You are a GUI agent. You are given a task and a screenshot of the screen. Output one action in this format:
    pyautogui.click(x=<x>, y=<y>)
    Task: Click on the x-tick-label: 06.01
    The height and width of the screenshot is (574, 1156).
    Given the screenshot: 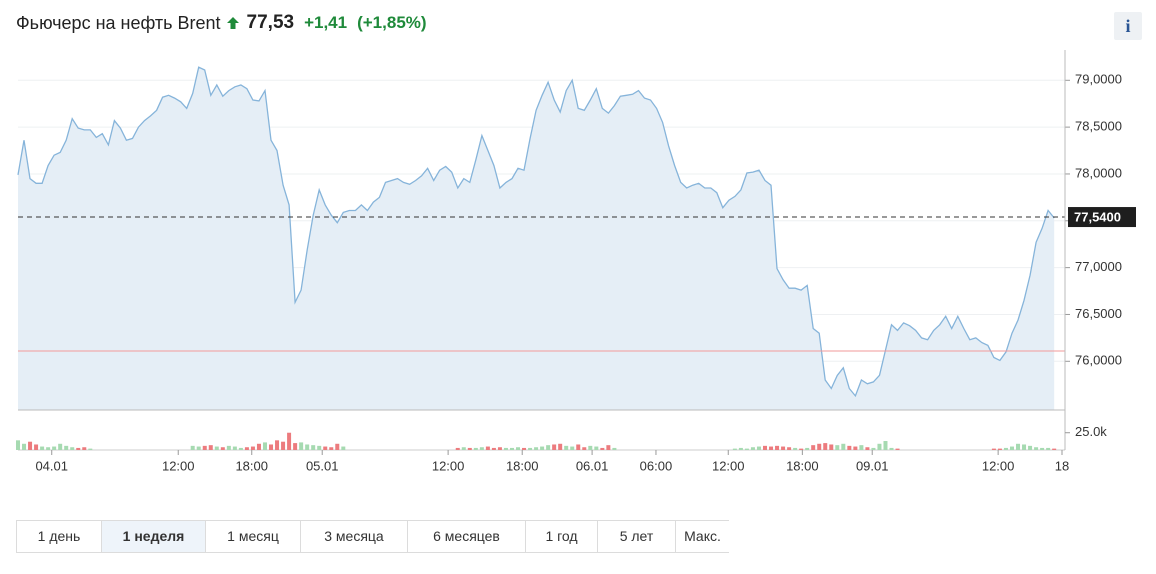 What is the action you would take?
    pyautogui.click(x=592, y=465)
    